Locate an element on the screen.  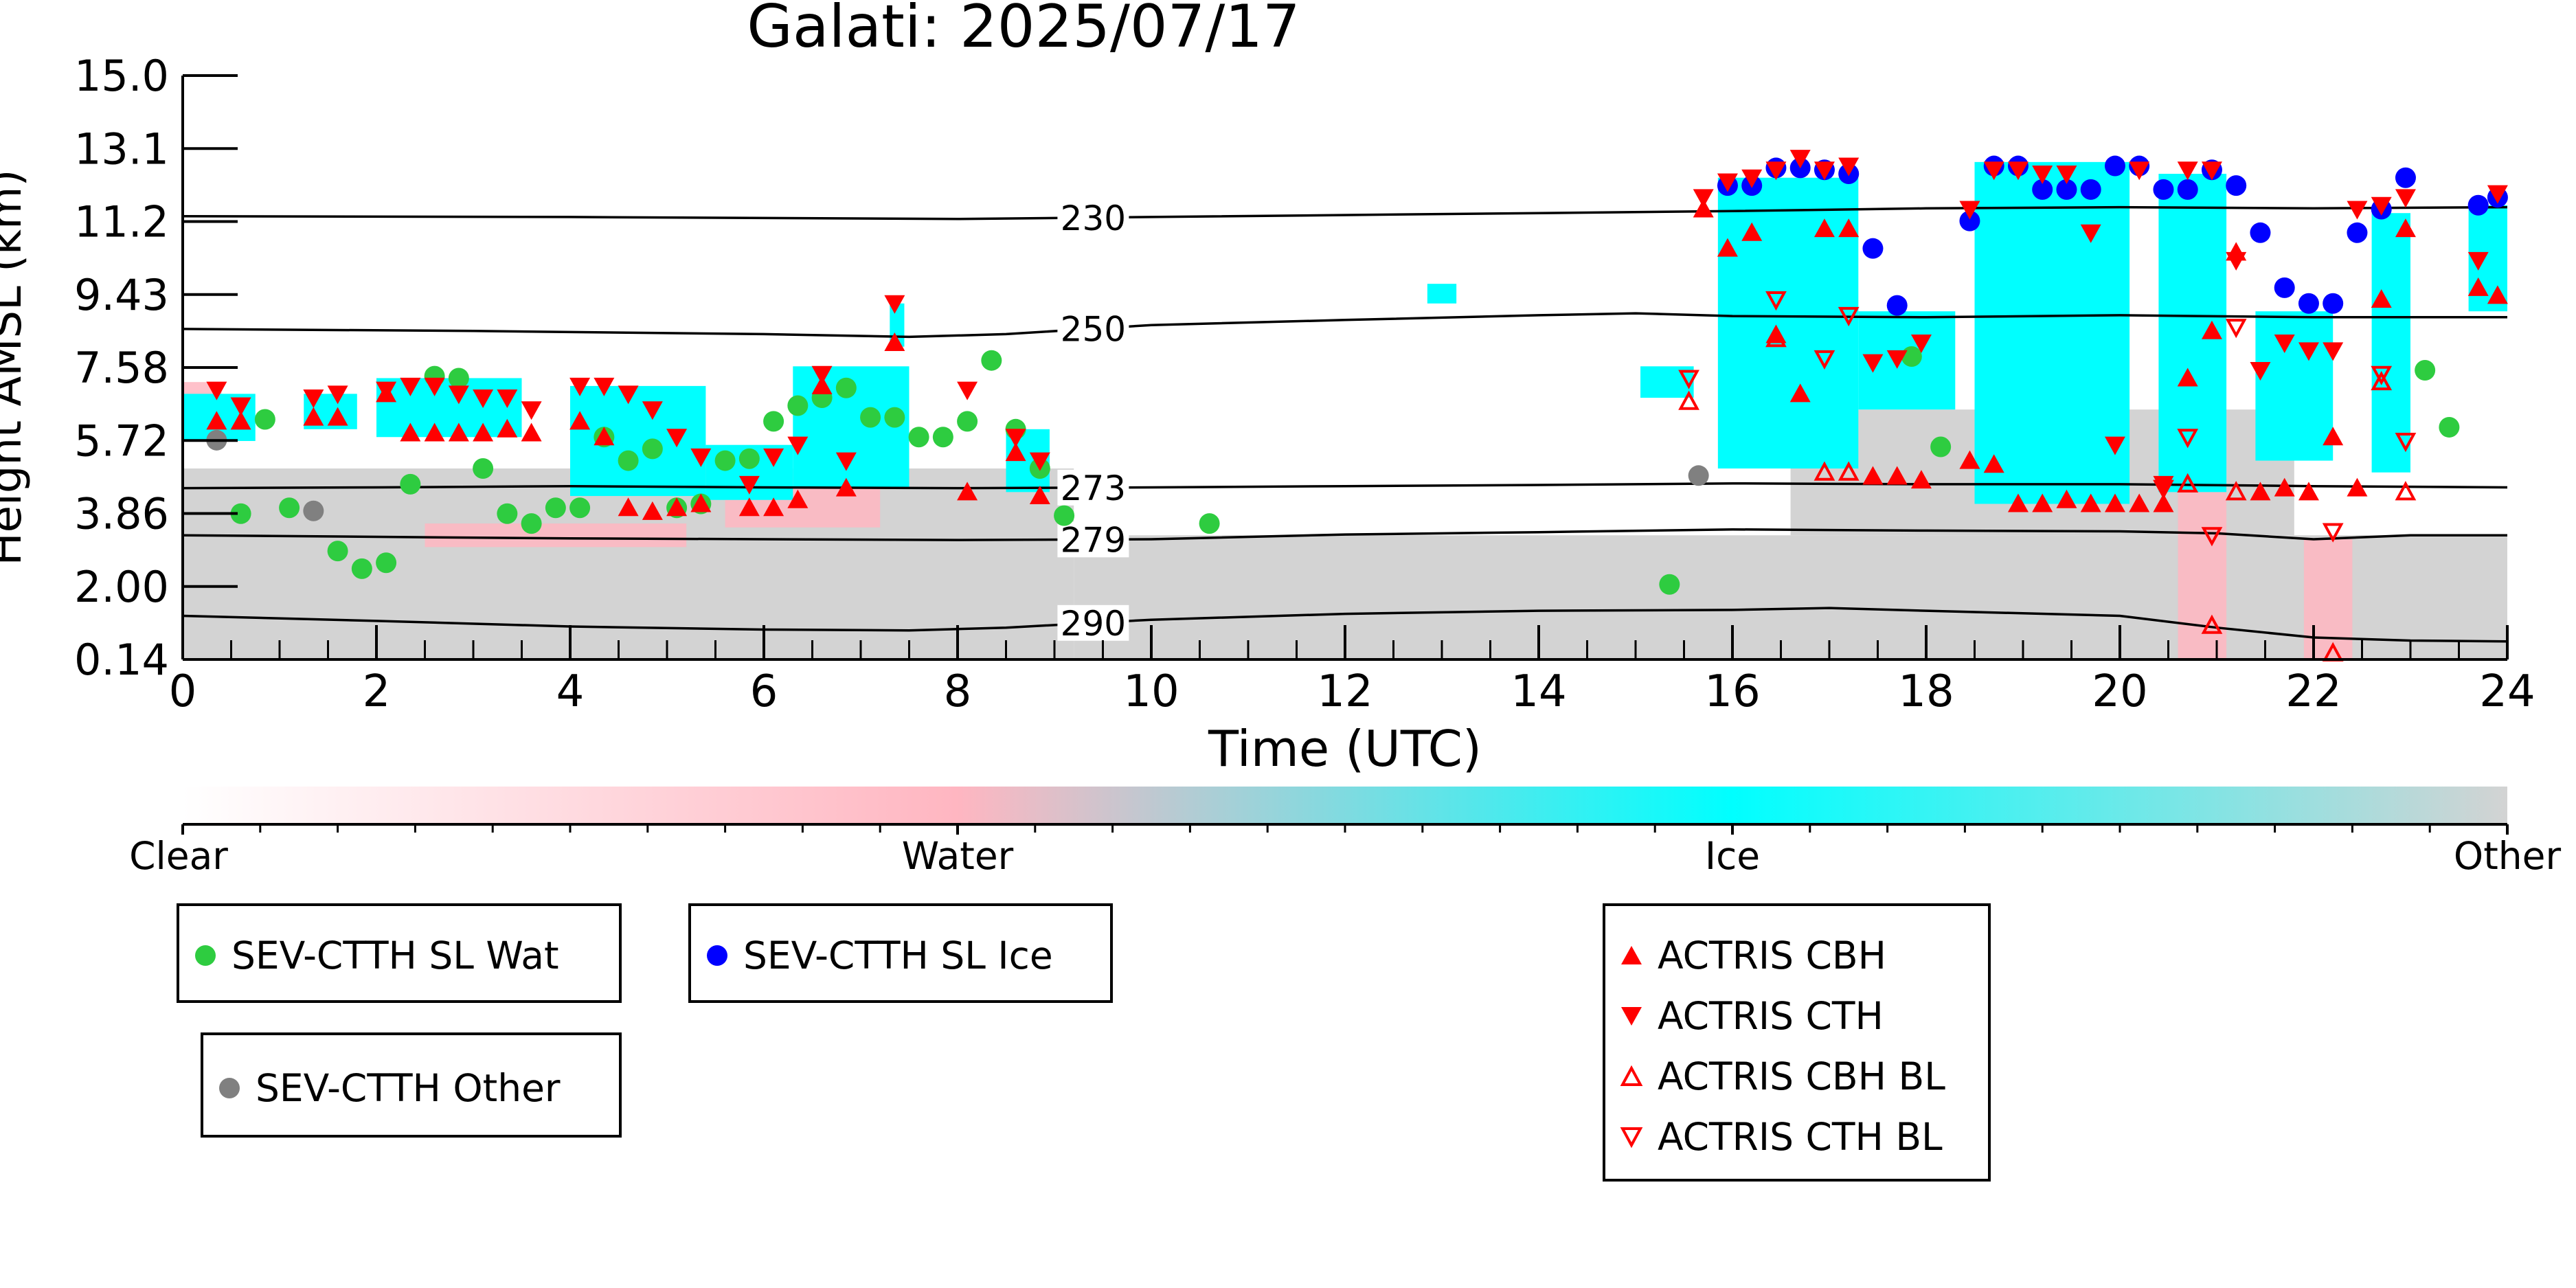
colorbar-ticks is located at coordinates (1345, 829).